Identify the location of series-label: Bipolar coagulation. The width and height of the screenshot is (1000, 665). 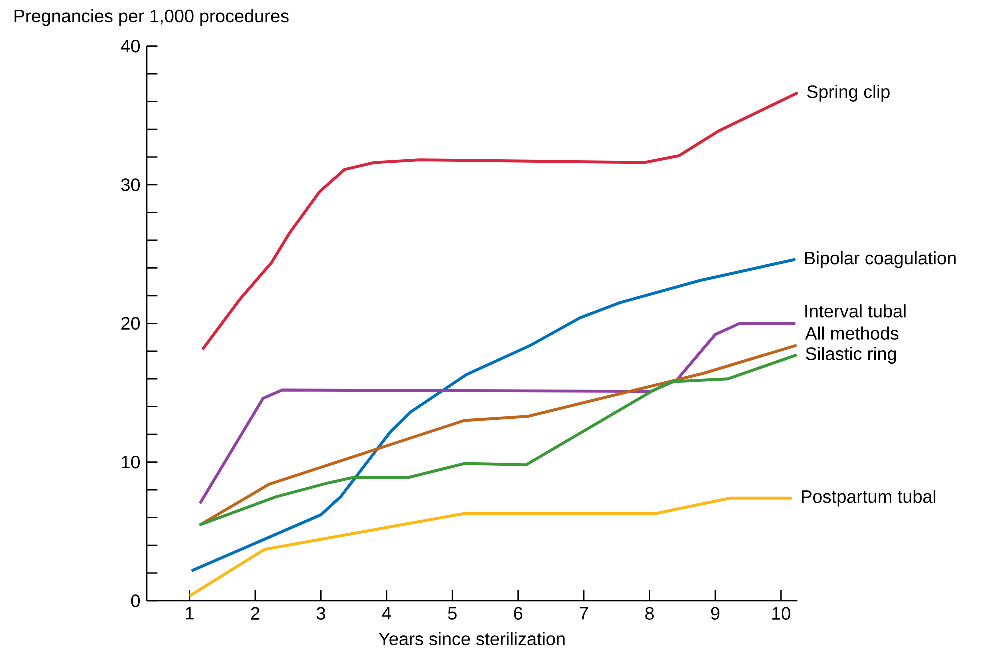
(880, 259).